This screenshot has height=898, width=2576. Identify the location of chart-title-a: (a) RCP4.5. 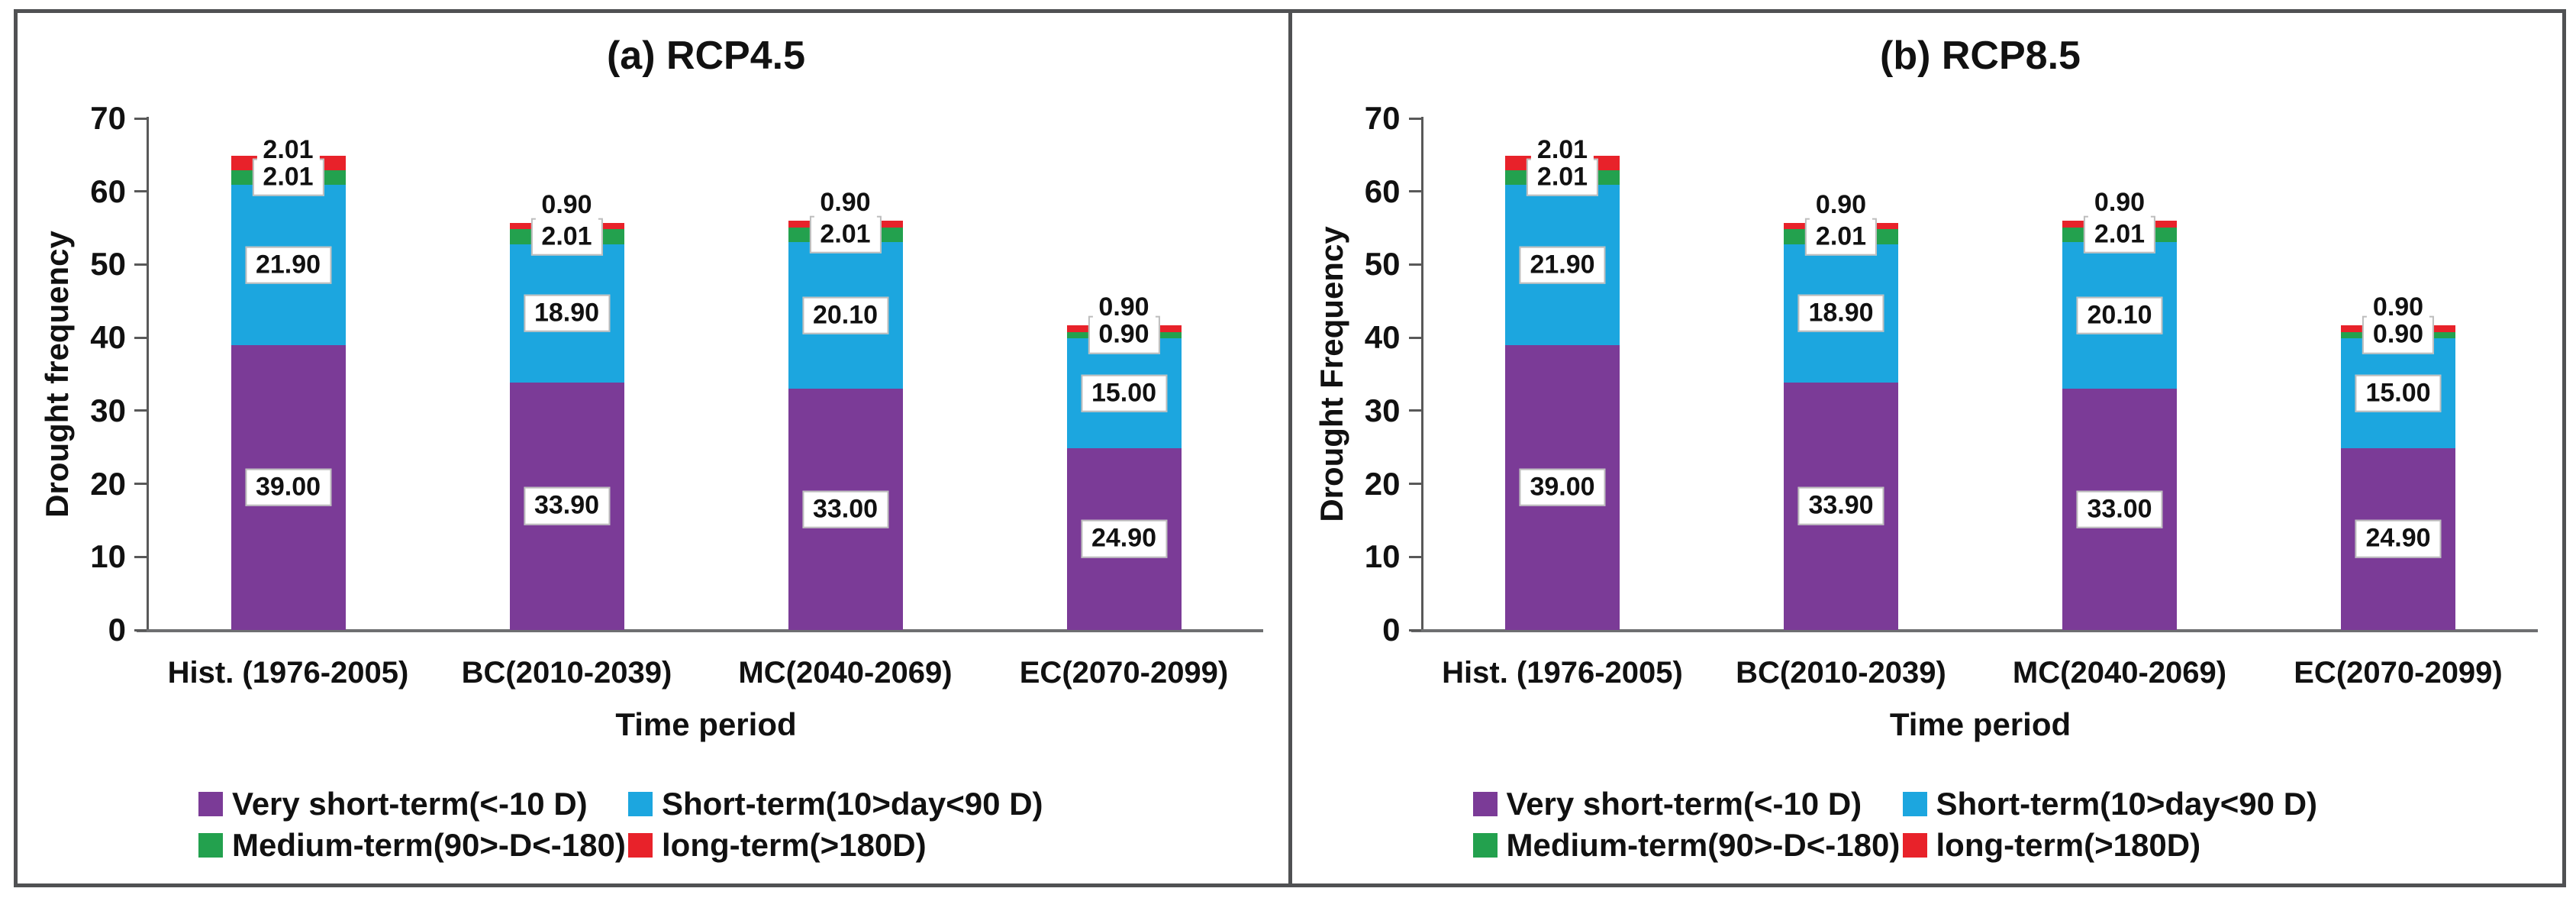
(706, 56).